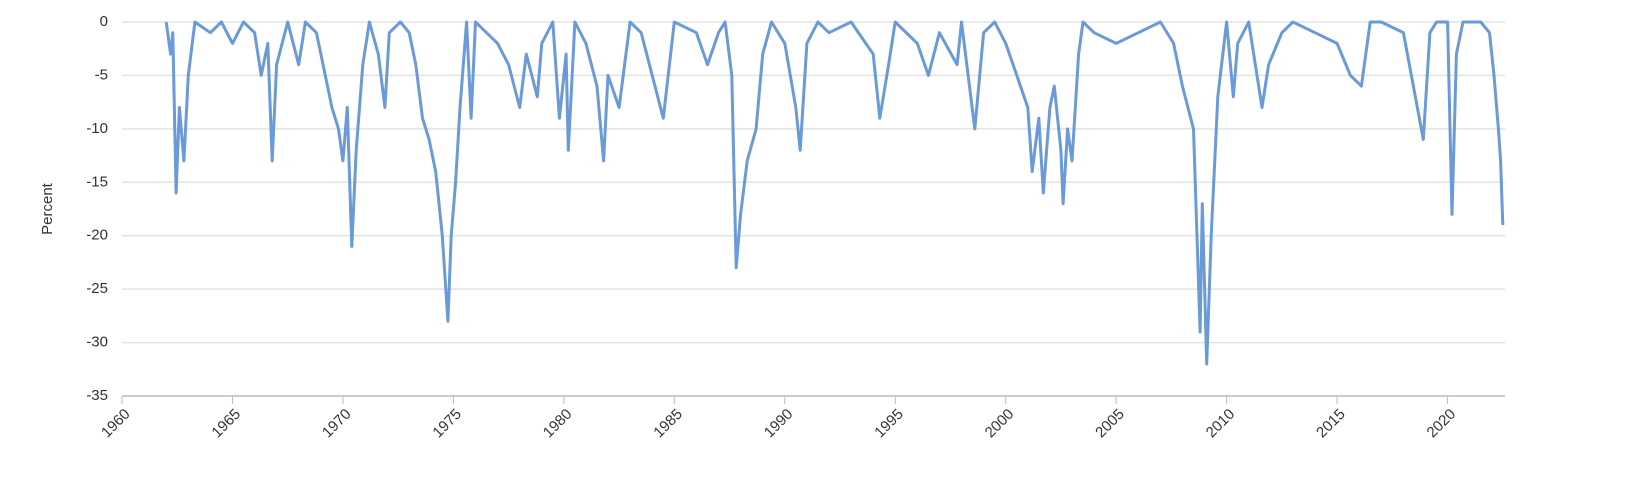 The height and width of the screenshot is (494, 1644). Describe the element at coordinates (97, 395) in the screenshot. I see `y-tick-label: -35` at that location.